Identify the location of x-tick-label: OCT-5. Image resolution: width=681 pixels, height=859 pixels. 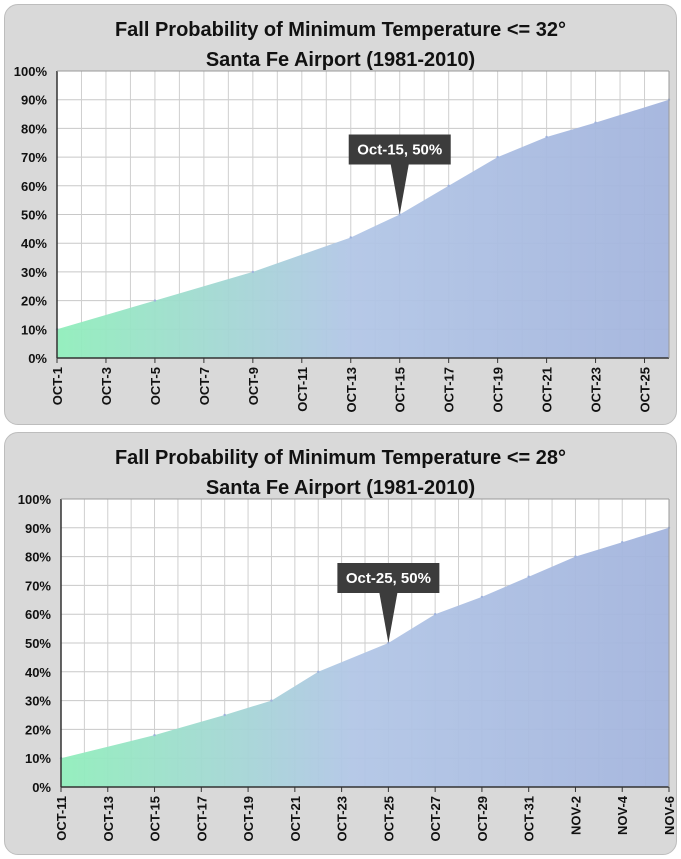
(155, 386).